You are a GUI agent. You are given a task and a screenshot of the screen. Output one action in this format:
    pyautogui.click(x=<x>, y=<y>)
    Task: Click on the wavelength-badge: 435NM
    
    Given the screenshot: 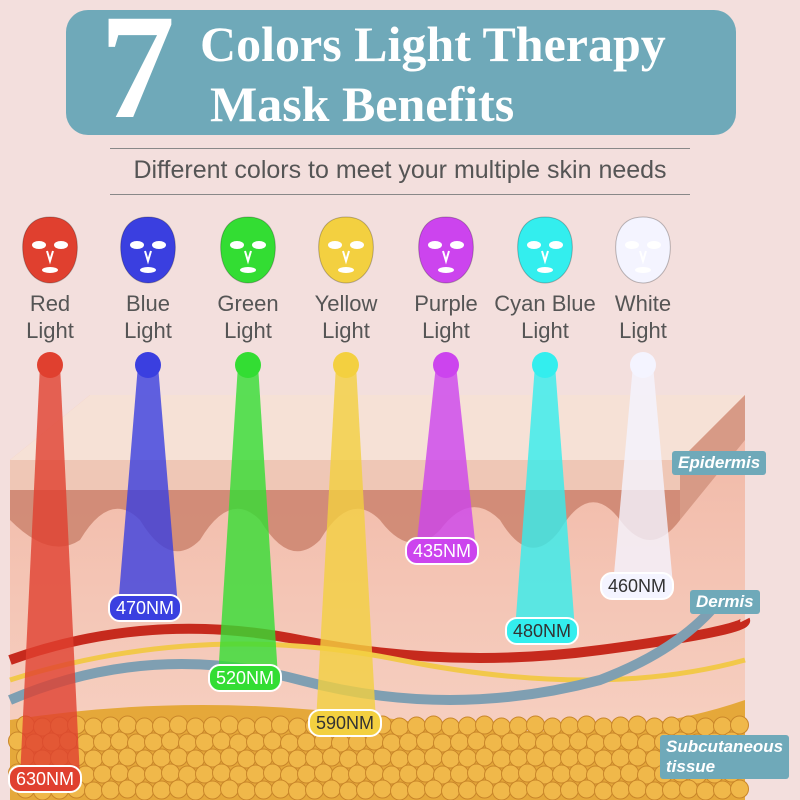 What is the action you would take?
    pyautogui.click(x=442, y=551)
    